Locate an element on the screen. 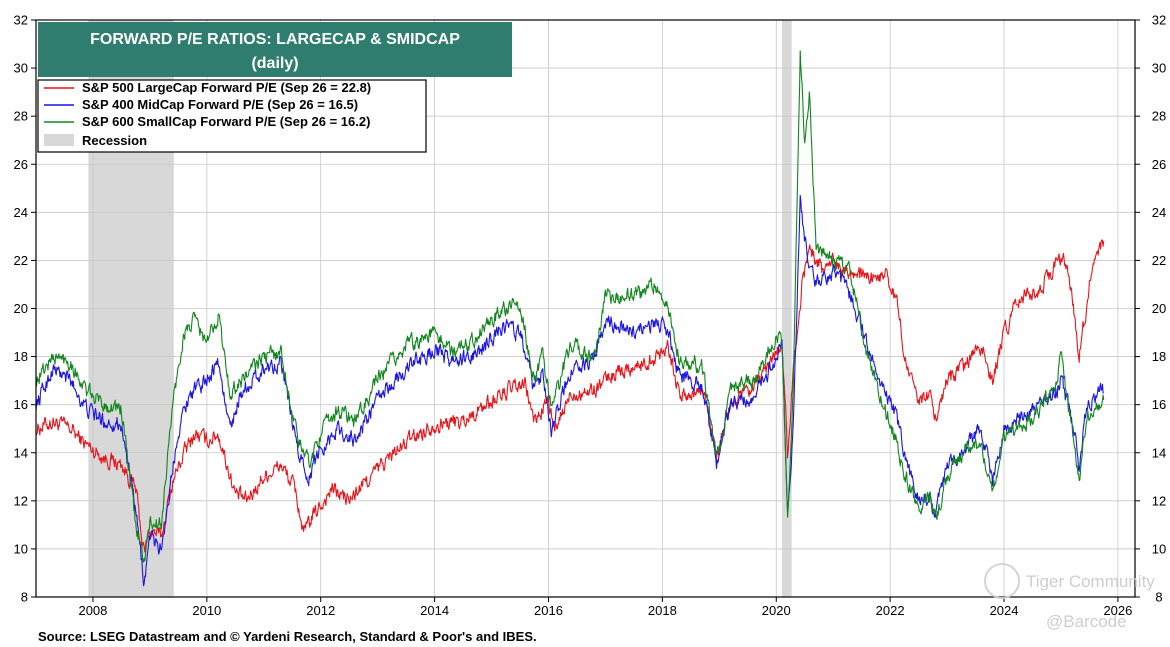 This screenshot has width=1170, height=647. y-tick-label-right: 22 is located at coordinates (1159, 260).